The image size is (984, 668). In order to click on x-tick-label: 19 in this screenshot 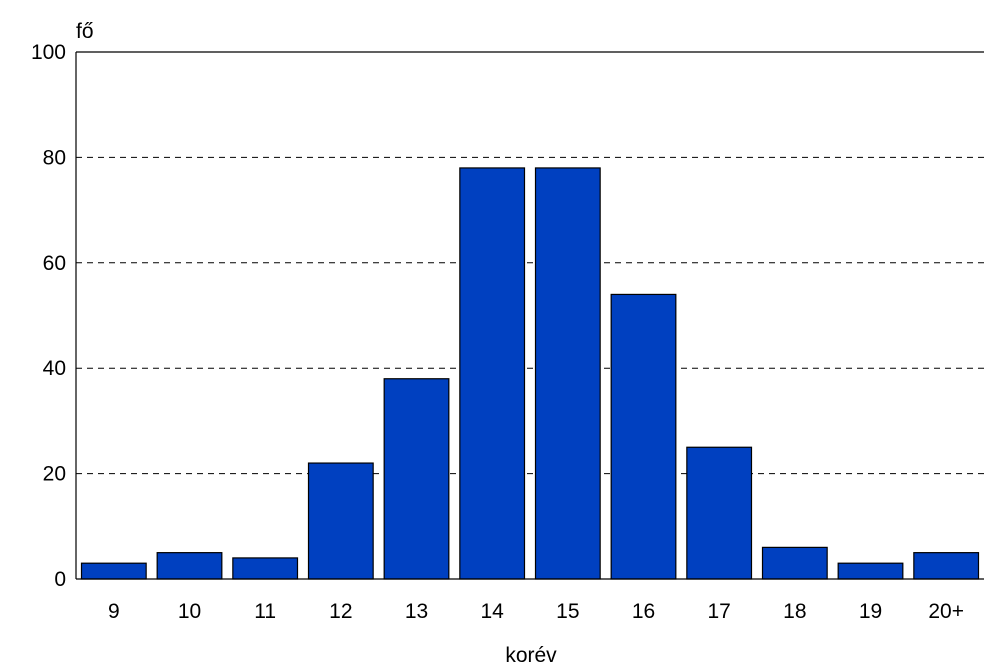, I will do `click(870, 611)`.